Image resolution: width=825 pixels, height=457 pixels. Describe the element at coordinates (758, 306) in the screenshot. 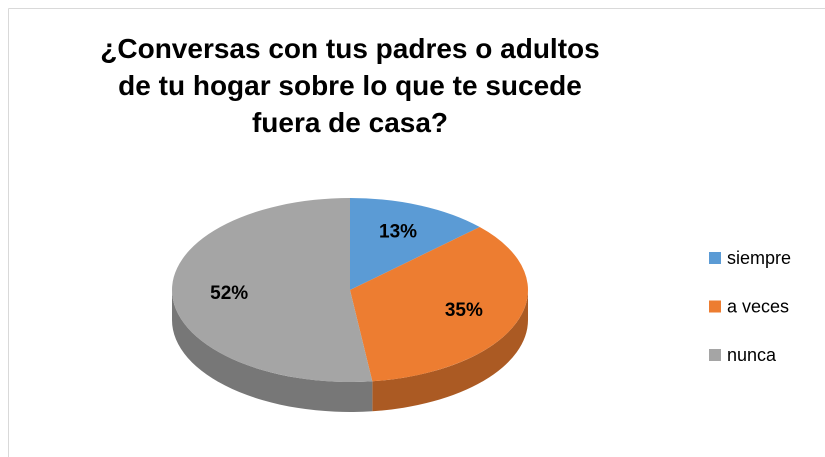

I see `legend-label: a veces` at that location.